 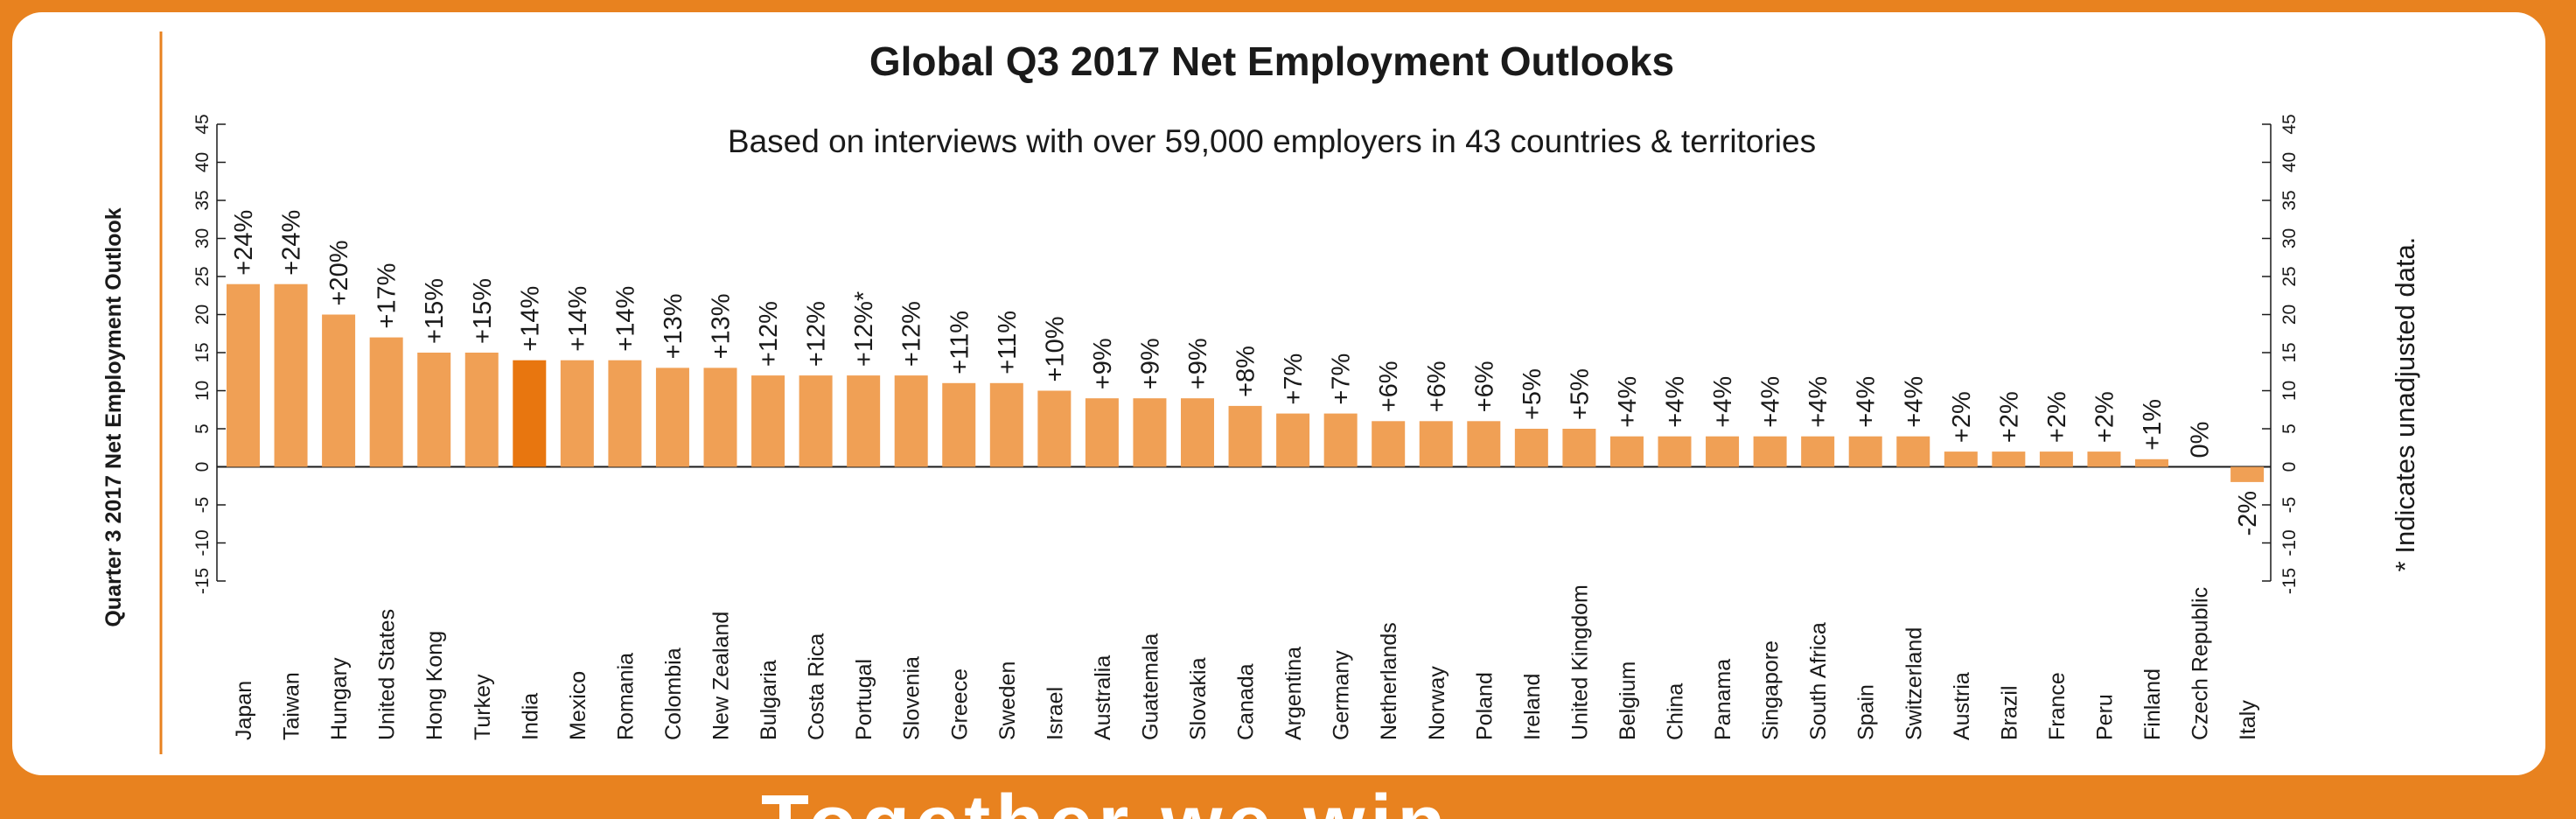 What do you see at coordinates (1962, 706) in the screenshot?
I see `category-label: Austria` at bounding box center [1962, 706].